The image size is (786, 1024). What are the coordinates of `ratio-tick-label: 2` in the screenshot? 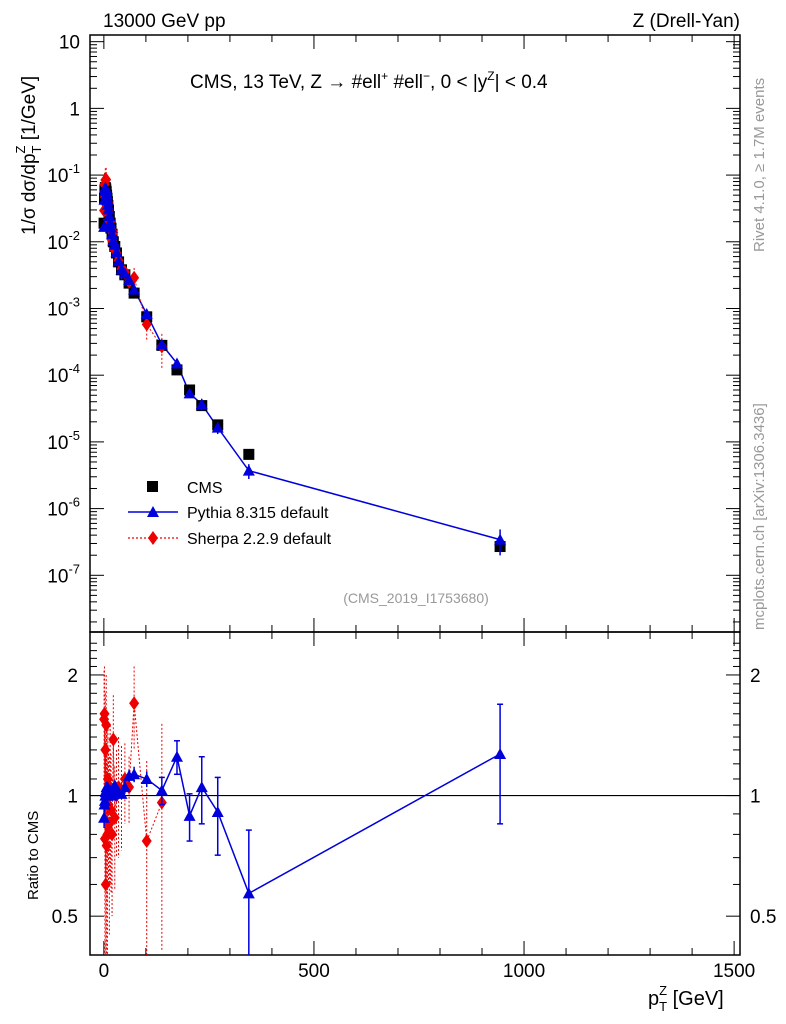 It's located at (72, 676).